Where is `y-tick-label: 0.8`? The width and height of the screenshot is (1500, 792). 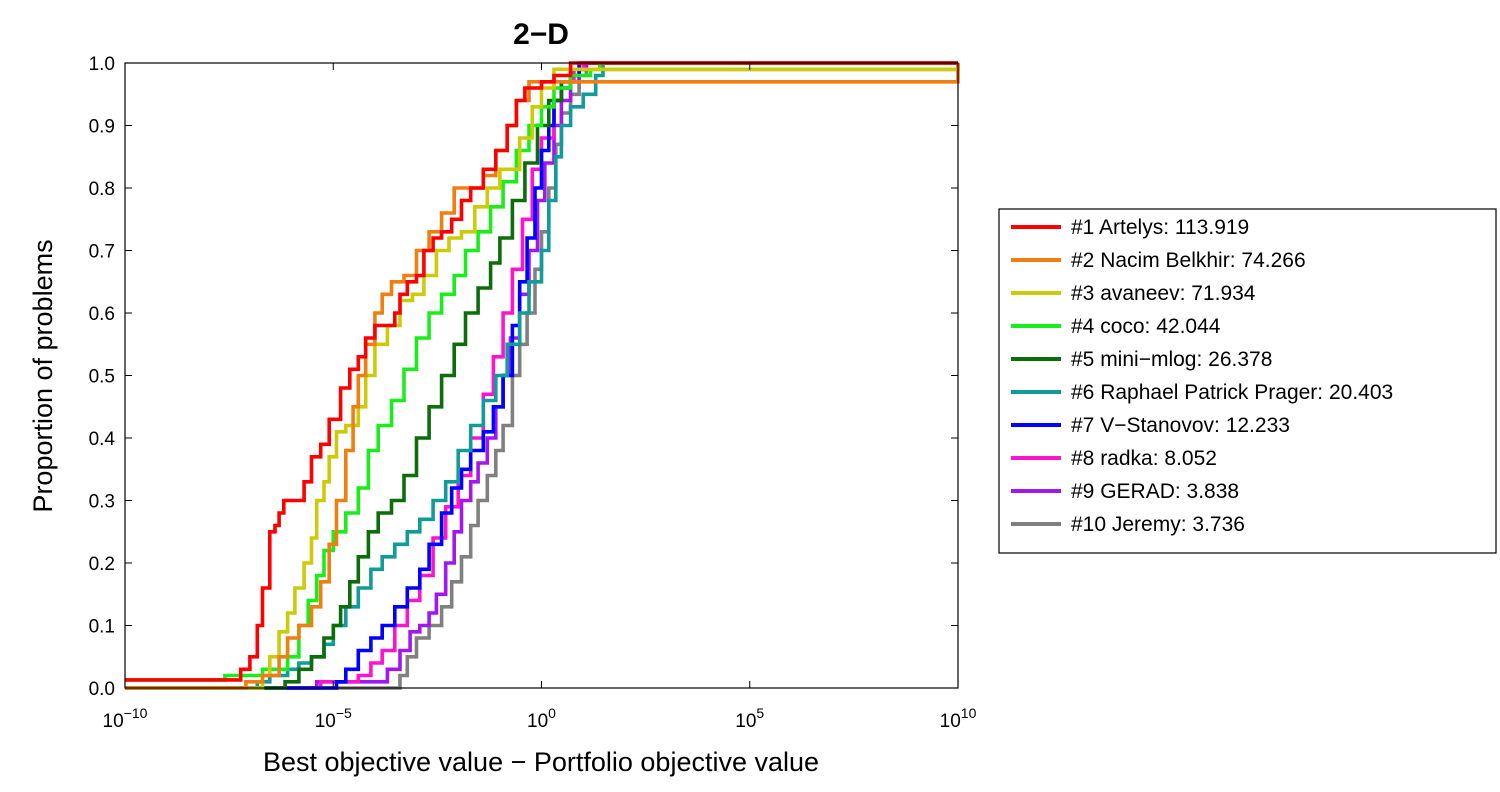 y-tick-label: 0.8 is located at coordinates (102, 189).